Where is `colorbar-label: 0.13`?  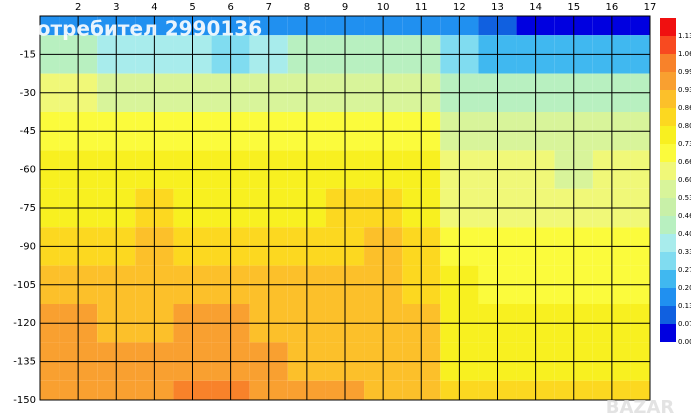 colorbar-label: 0.13 is located at coordinates (684, 306).